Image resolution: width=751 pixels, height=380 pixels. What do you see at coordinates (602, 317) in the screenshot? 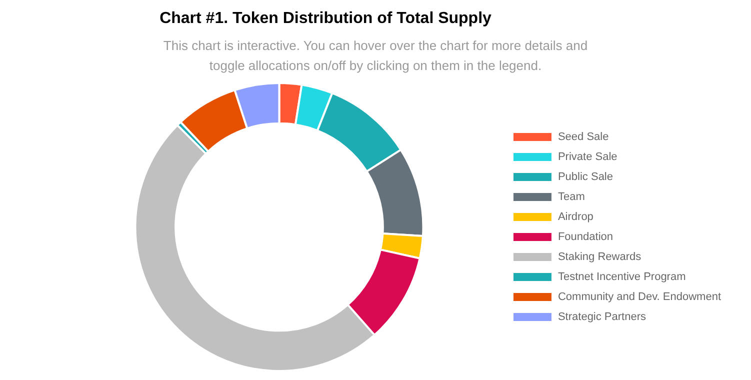
I see `legend-label: Strategic Partners` at bounding box center [602, 317].